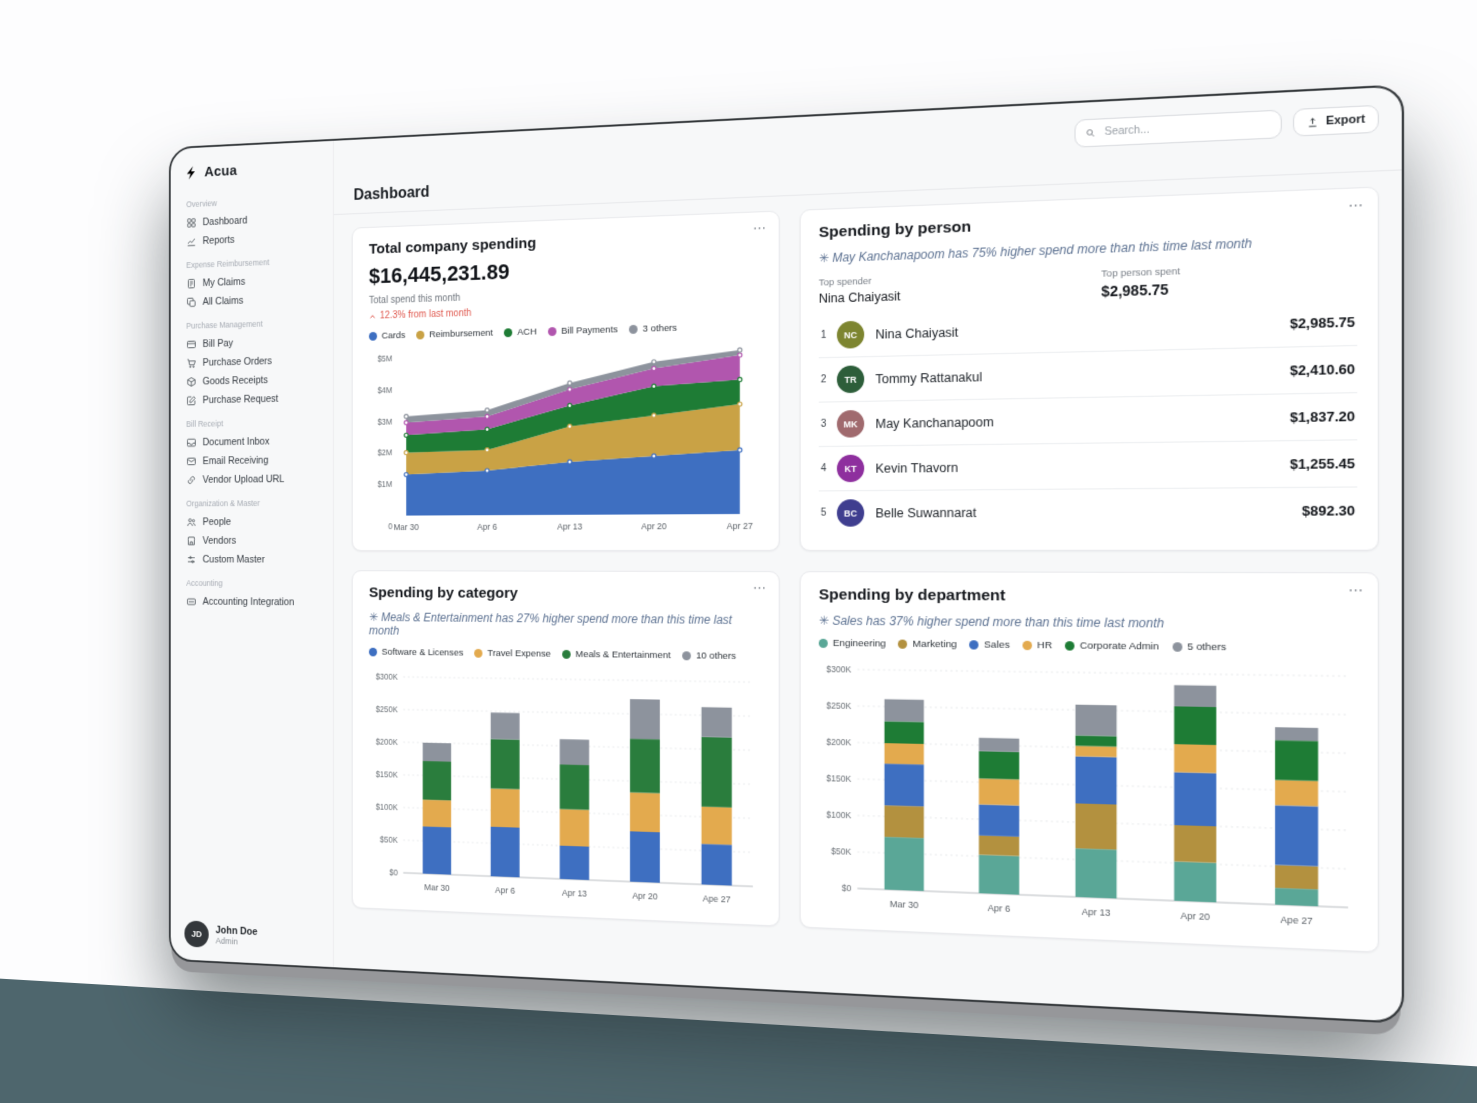  Describe the element at coordinates (252, 441) in the screenshot. I see `sidebar-item-document-inbox: Document Inbox` at that location.